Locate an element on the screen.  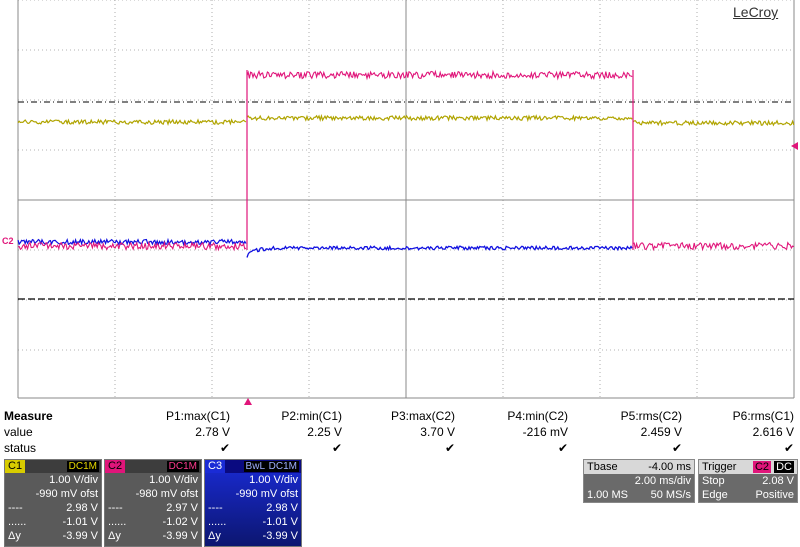
trigger-level: 2.08 V is located at coordinates (778, 481).